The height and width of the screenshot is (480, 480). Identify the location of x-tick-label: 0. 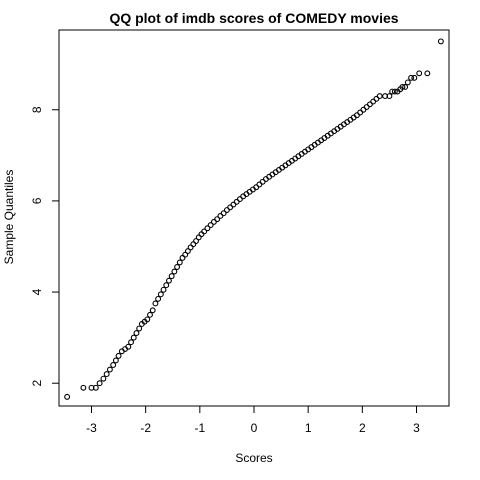
(254, 428).